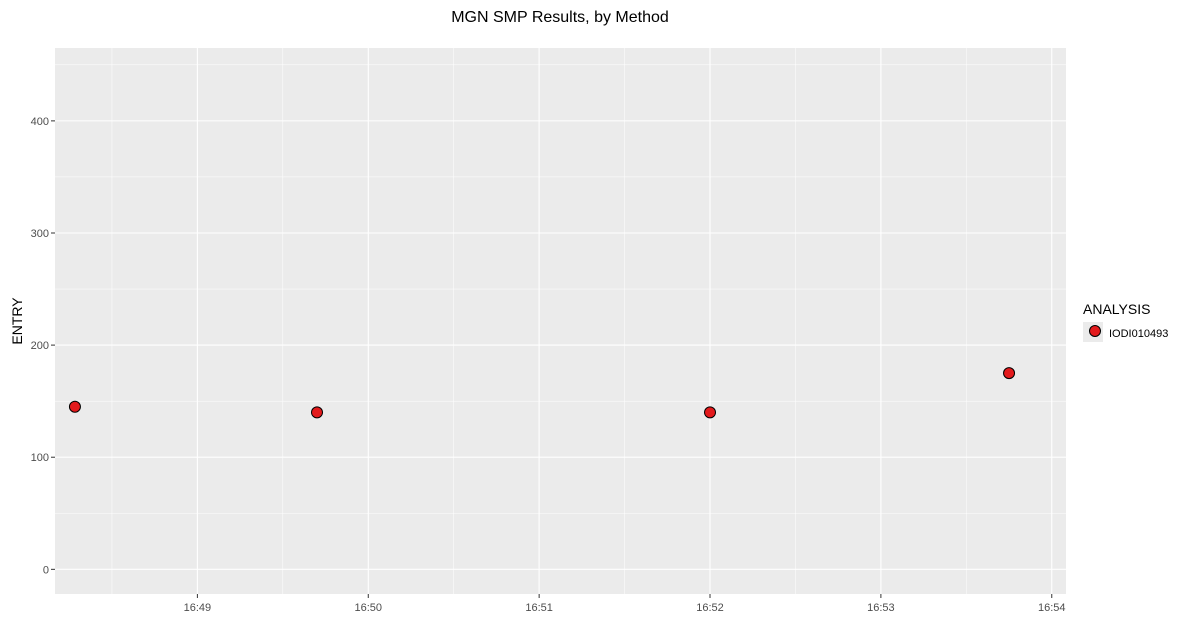 The height and width of the screenshot is (640, 1200). I want to click on x-tick-label: 16:52, so click(710, 608).